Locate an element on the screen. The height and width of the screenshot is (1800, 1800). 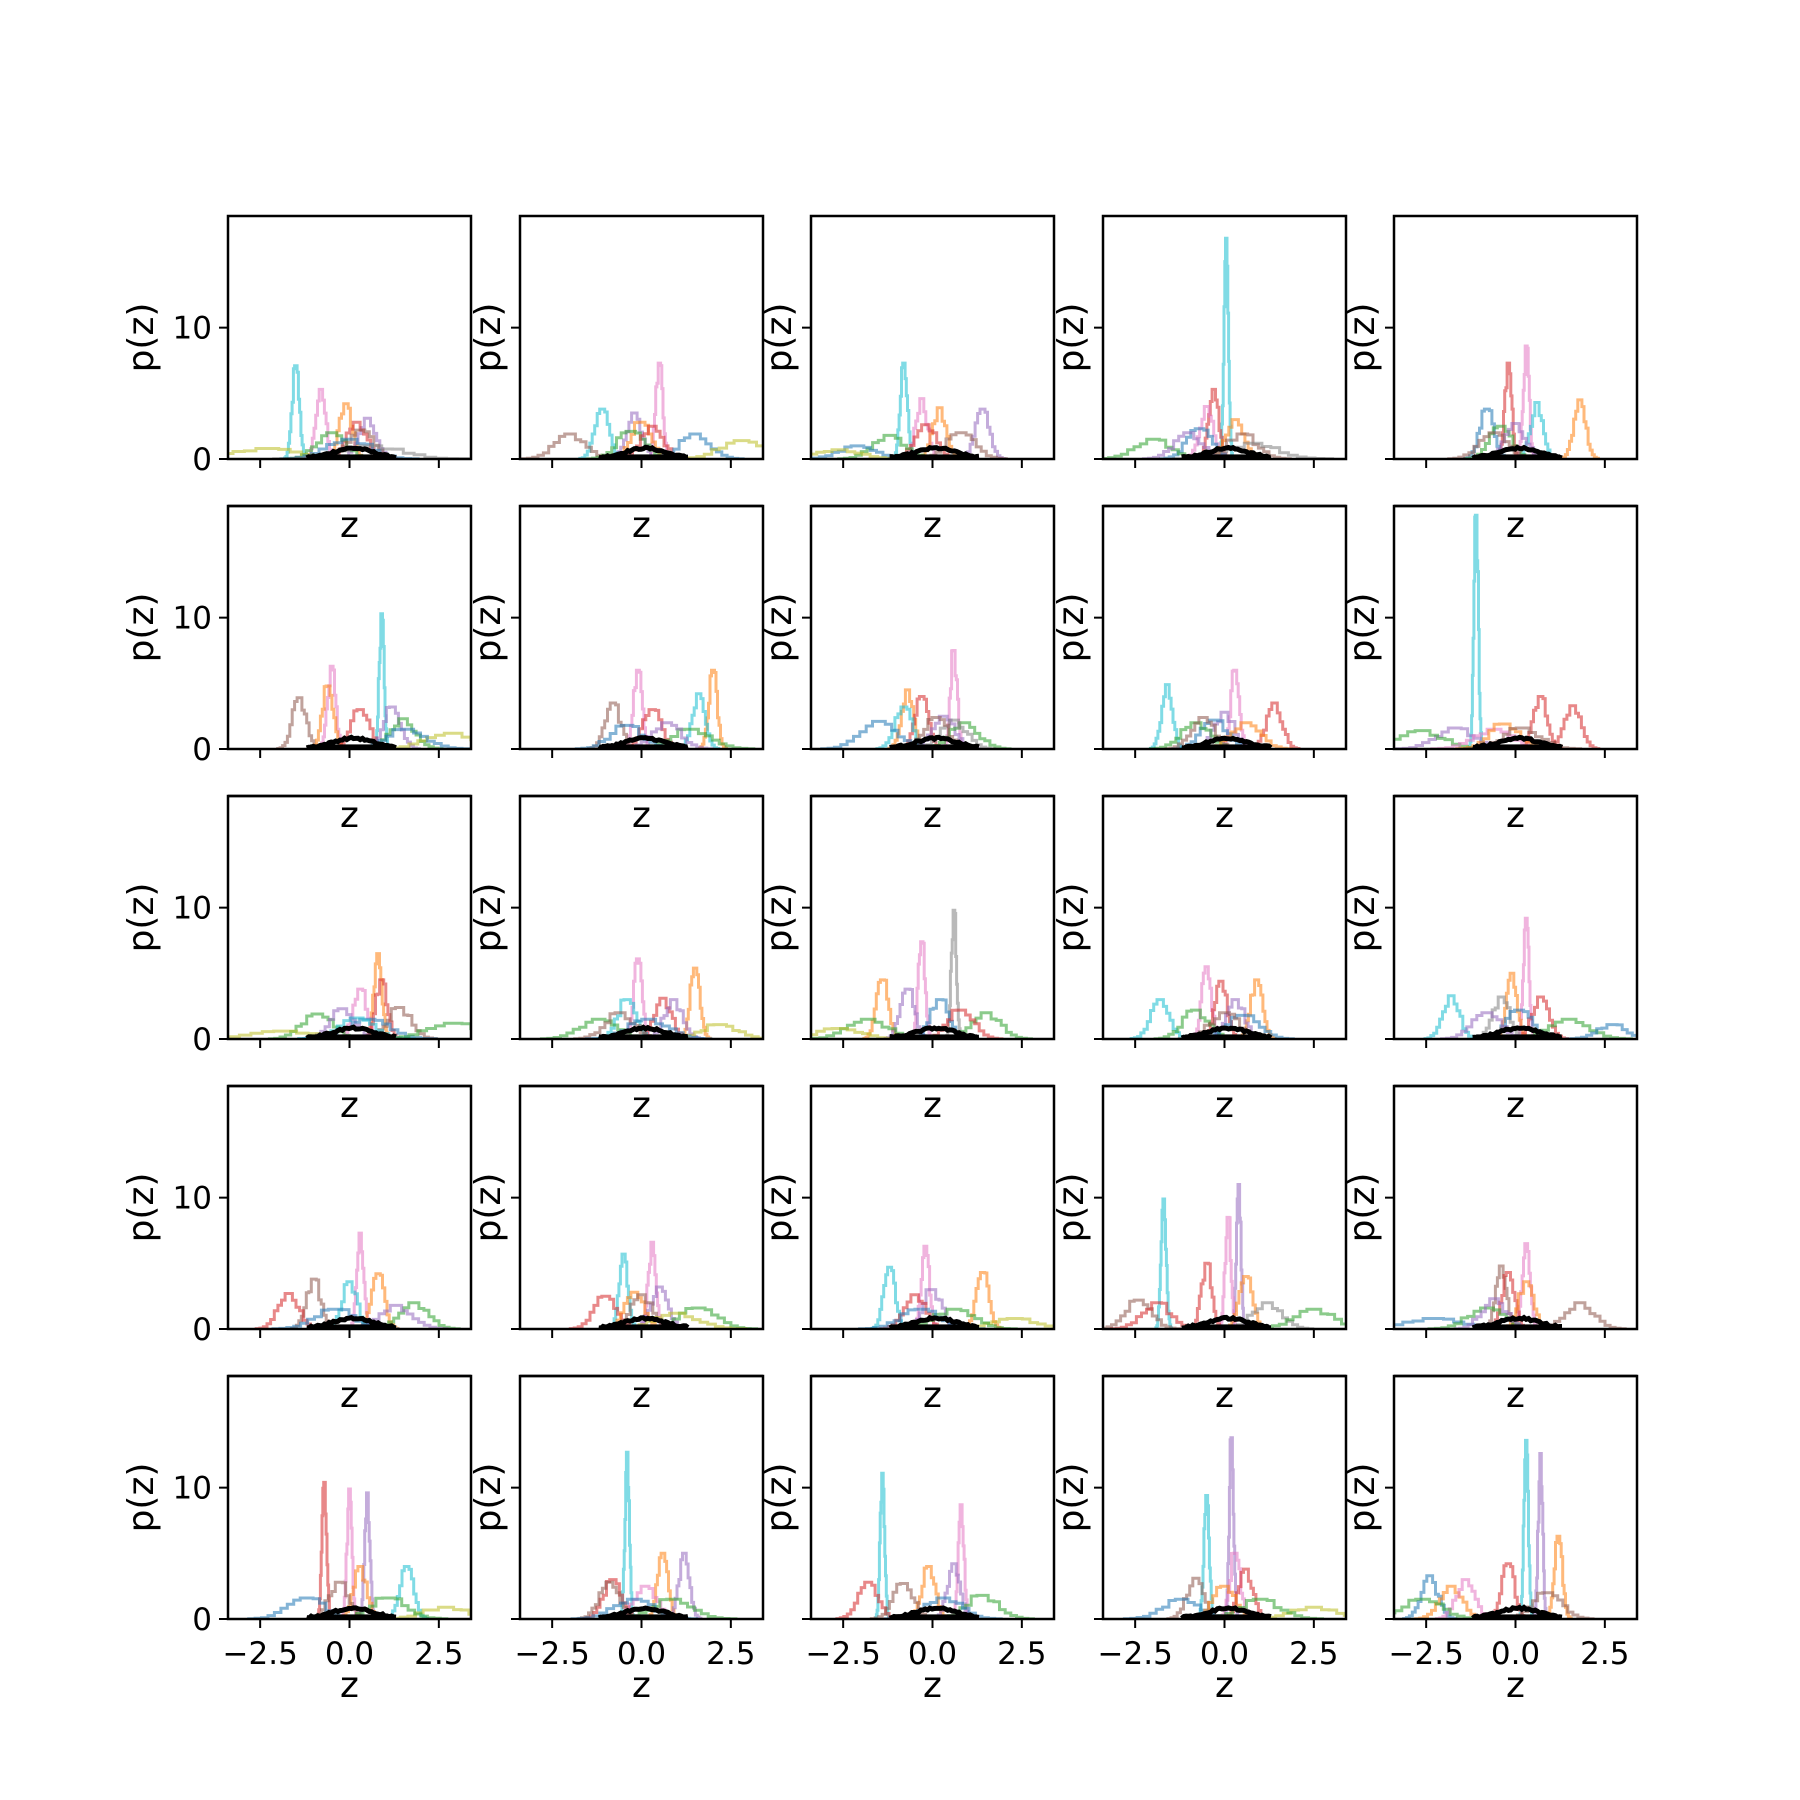
subplot-r2-c1: z p(z) is located at coordinates (616, 960).